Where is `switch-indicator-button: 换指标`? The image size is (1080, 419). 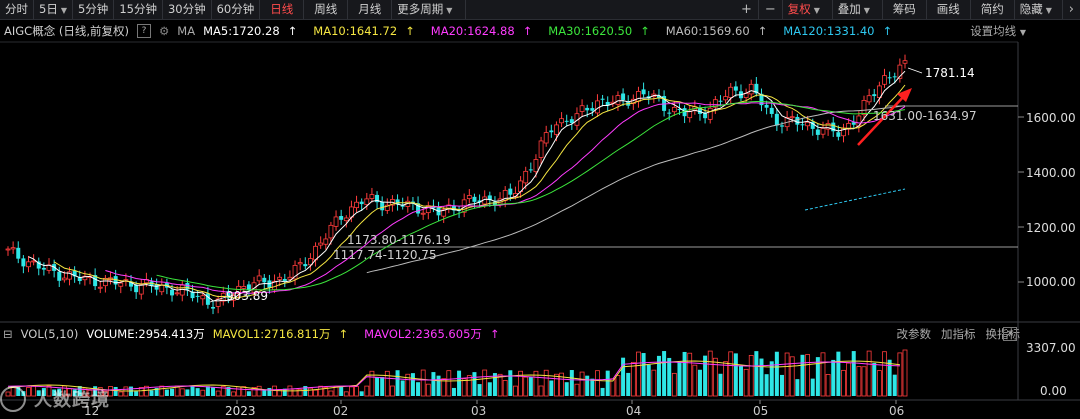
switch-indicator-button: 换指标 is located at coordinates (1003, 334).